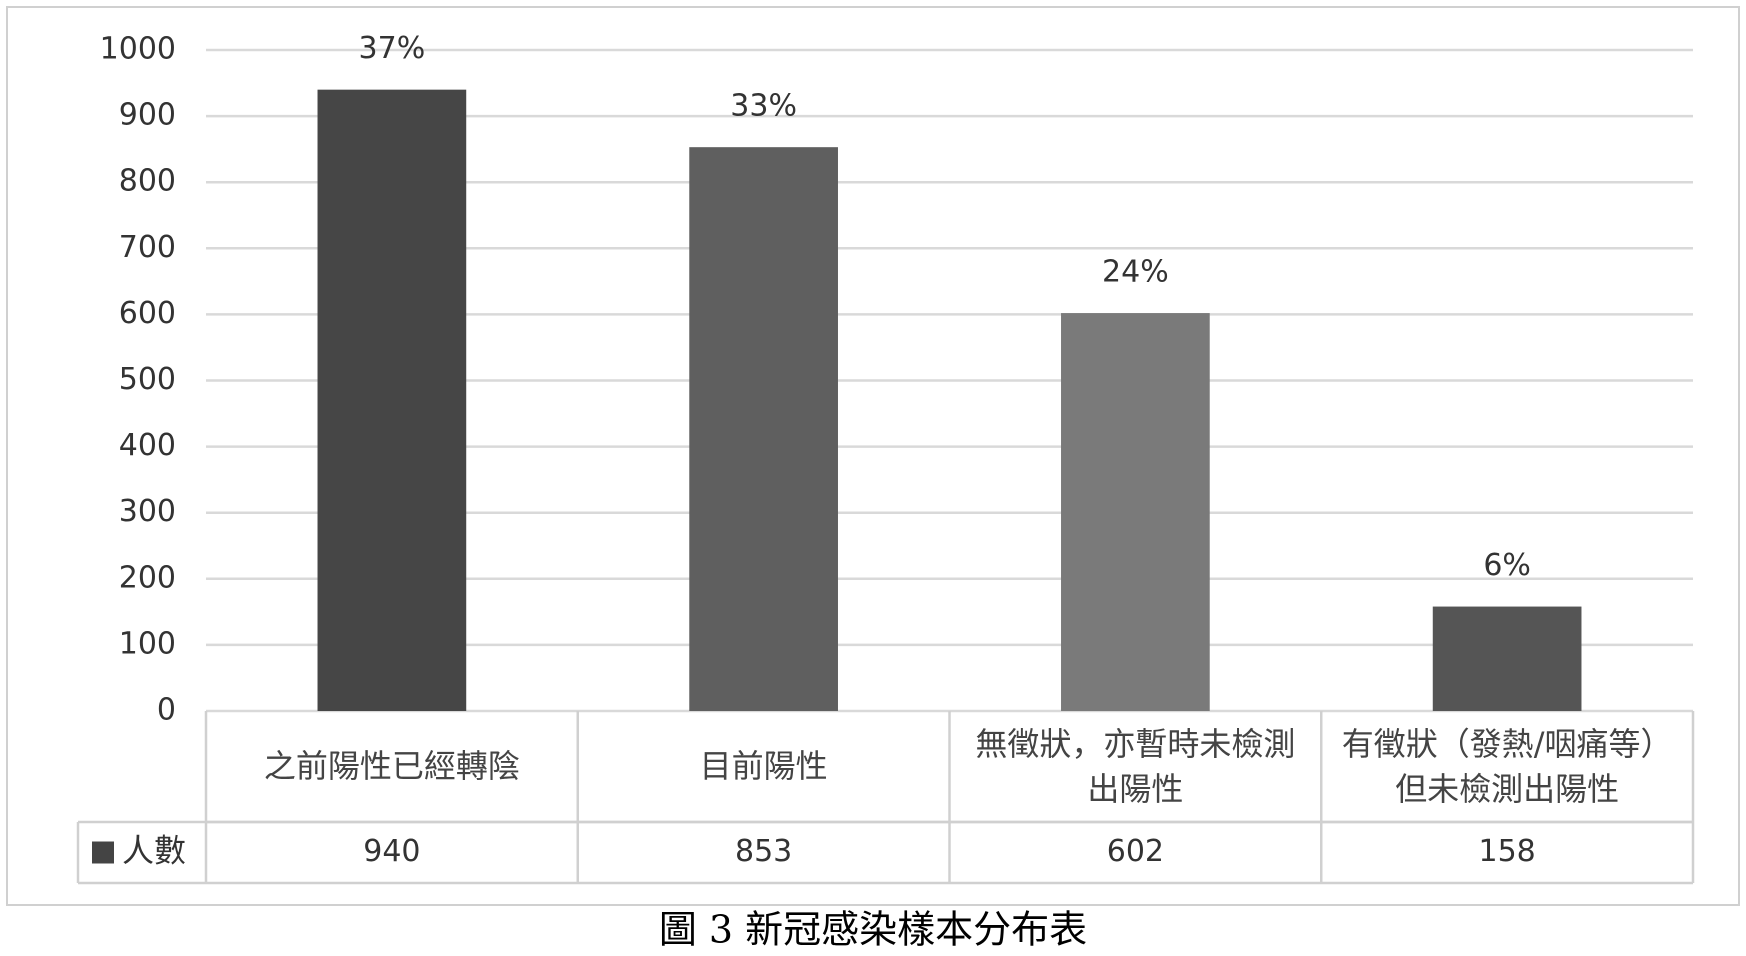 This screenshot has height=956, width=1746. What do you see at coordinates (138, 49) in the screenshot?
I see `y-tick-label: 1000` at bounding box center [138, 49].